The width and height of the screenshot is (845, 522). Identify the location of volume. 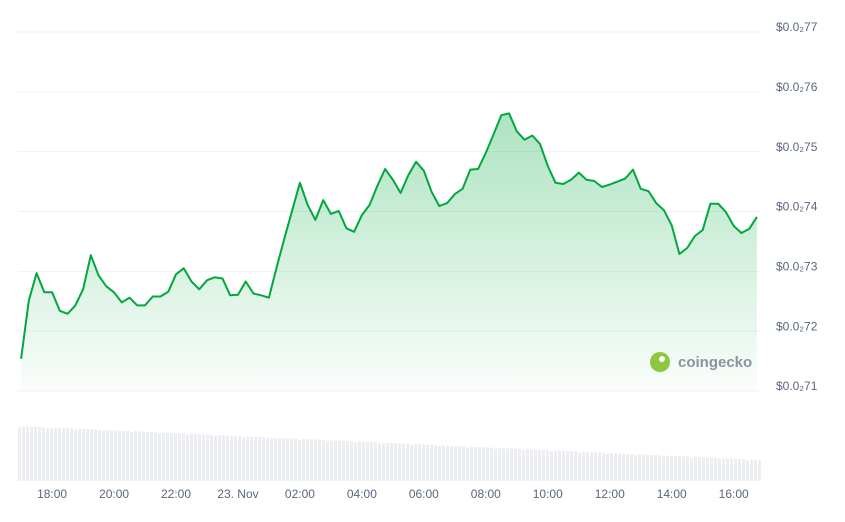
(389, 453).